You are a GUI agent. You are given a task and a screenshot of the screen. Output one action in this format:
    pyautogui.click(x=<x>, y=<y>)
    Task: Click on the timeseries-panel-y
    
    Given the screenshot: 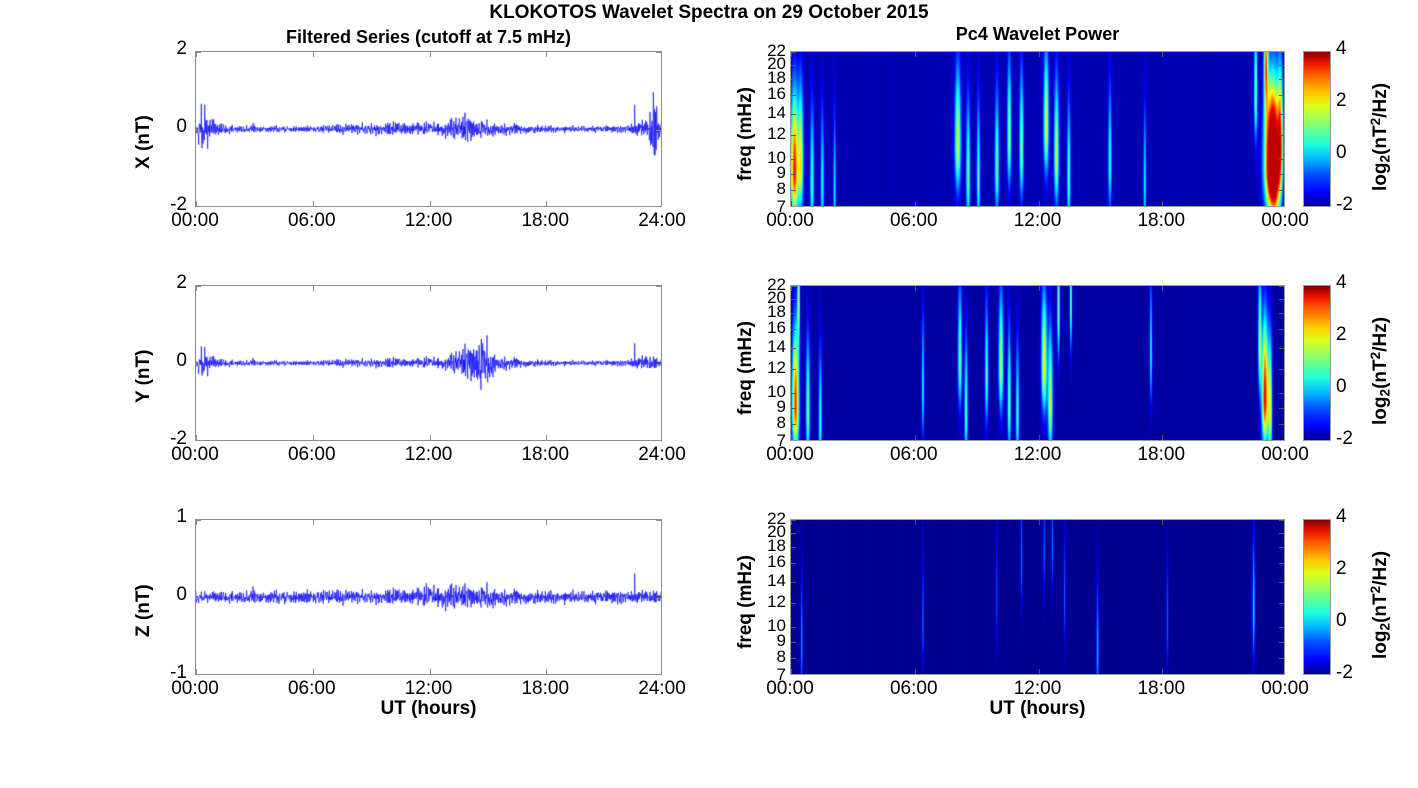 What is the action you would take?
    pyautogui.click(x=428, y=363)
    